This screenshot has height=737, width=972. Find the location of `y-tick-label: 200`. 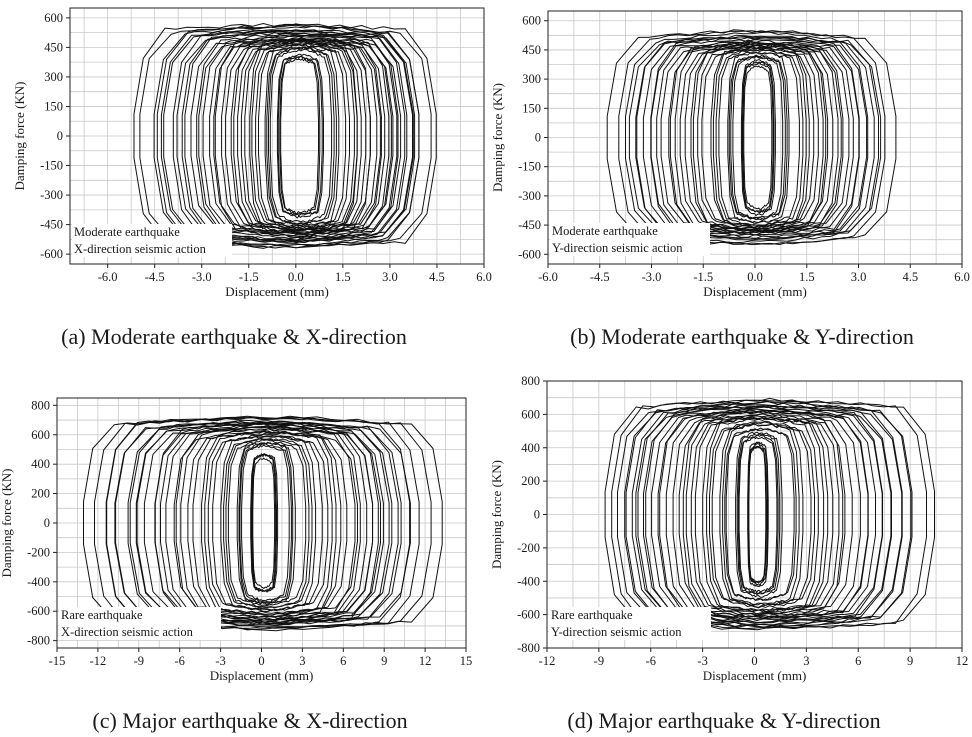

y-tick-label: 200 is located at coordinates (530, 481).